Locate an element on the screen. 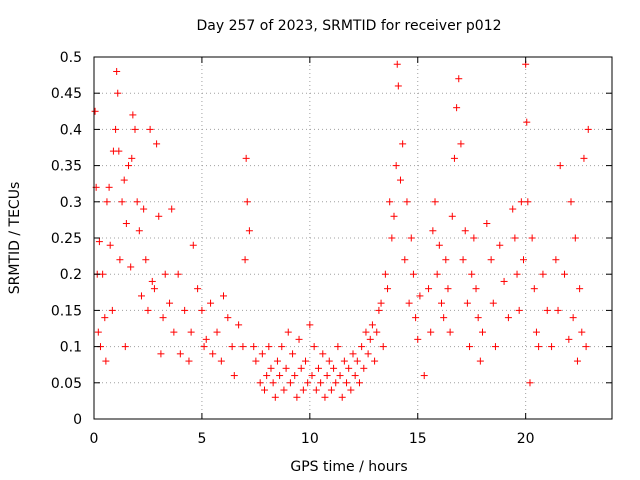  y-tick-label: 0 is located at coordinates (77, 420).